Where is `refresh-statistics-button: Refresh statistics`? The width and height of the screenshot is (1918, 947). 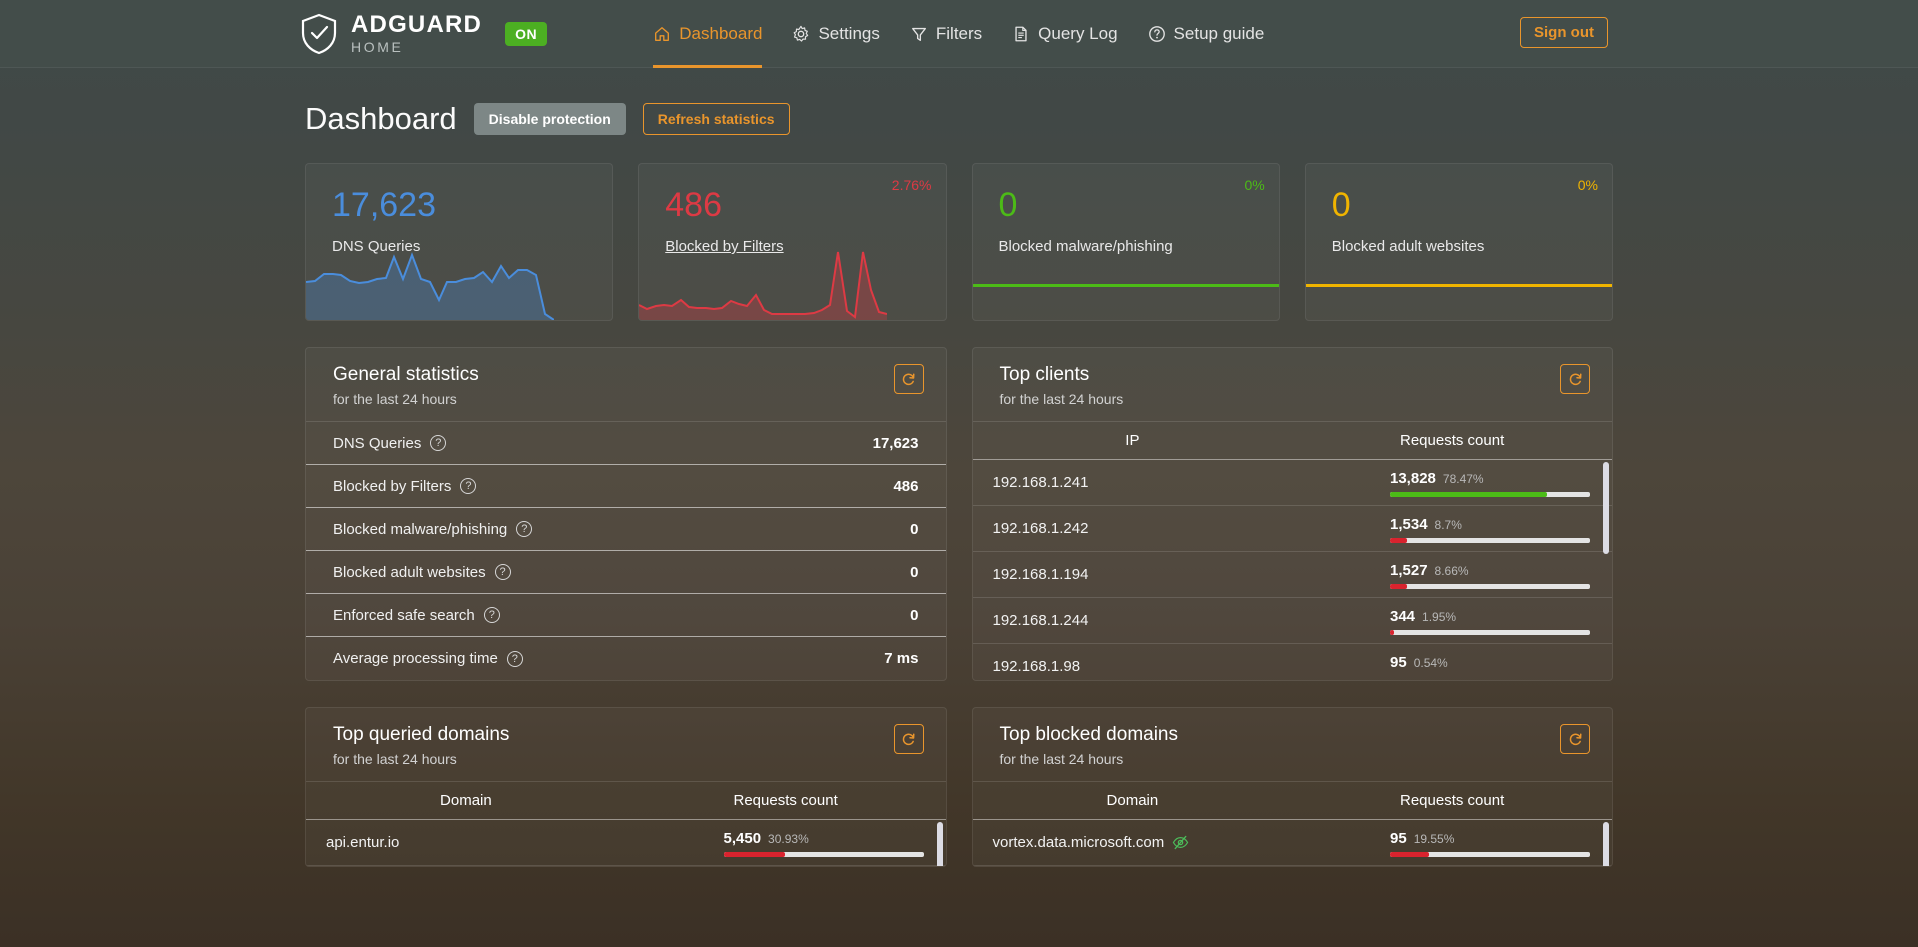
refresh-statistics-button: Refresh statistics is located at coordinates (716, 119).